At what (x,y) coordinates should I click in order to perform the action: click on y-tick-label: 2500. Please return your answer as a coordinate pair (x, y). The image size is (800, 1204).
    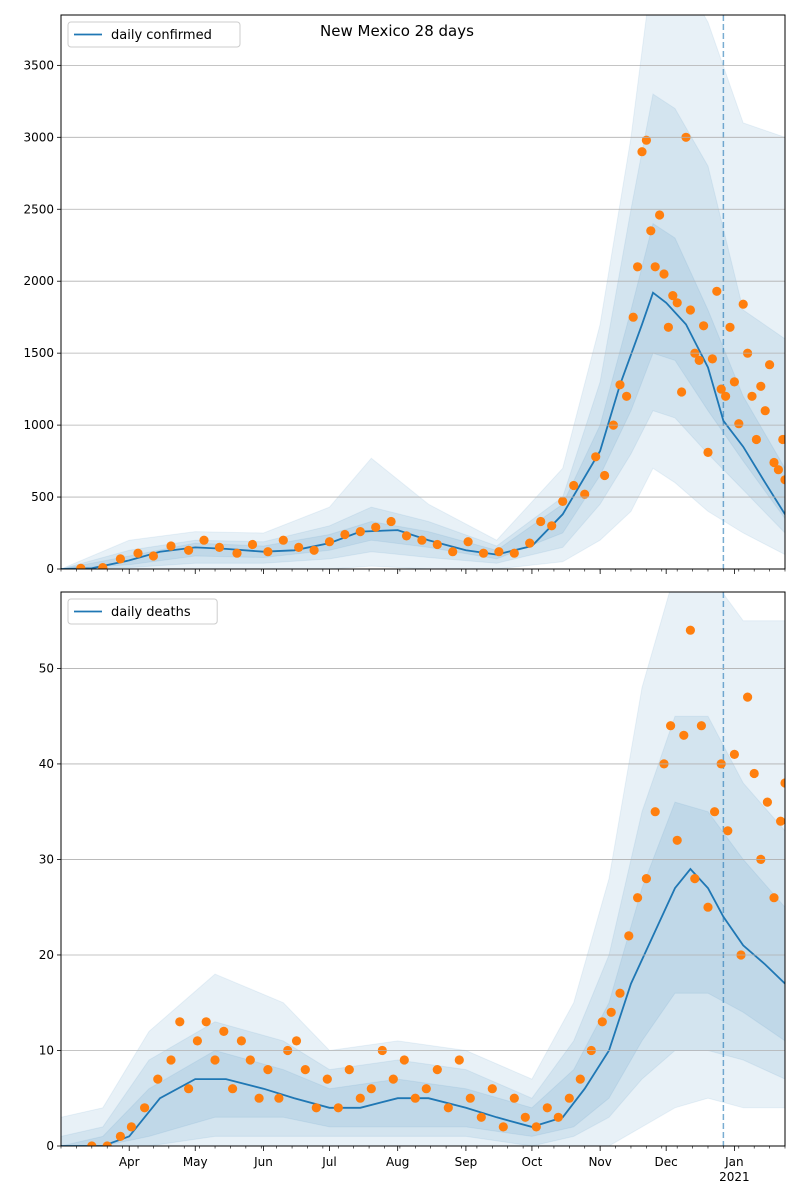
    Looking at the image, I should click on (38, 209).